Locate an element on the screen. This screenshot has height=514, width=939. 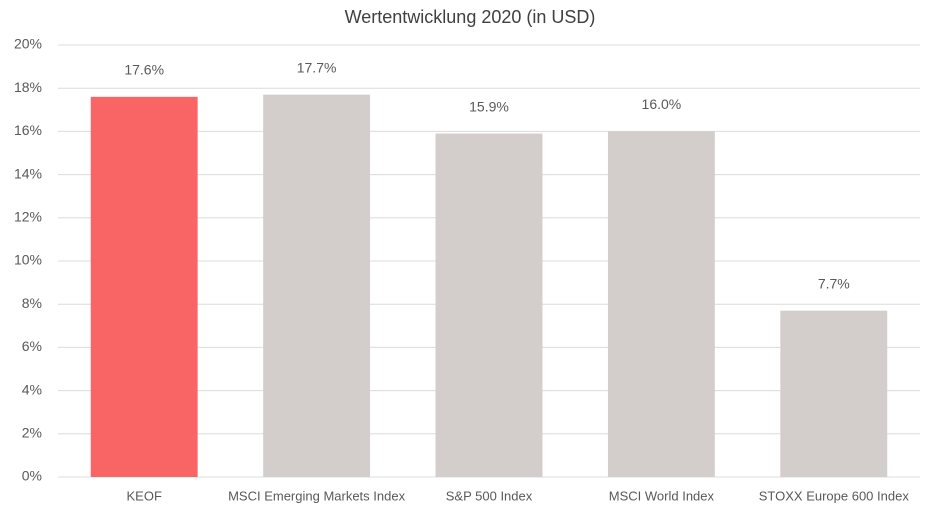
value-label: 7.7% is located at coordinates (834, 283).